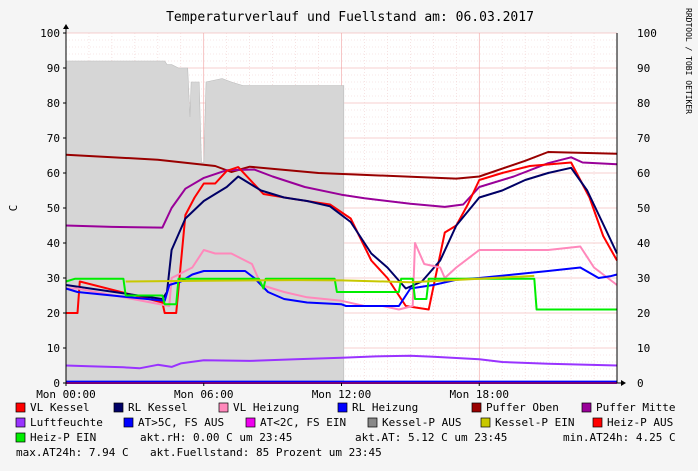 This screenshot has height=471, width=698. What do you see at coordinates (53, 68) in the screenshot?
I see `y-tick-label: 90` at bounding box center [53, 68].